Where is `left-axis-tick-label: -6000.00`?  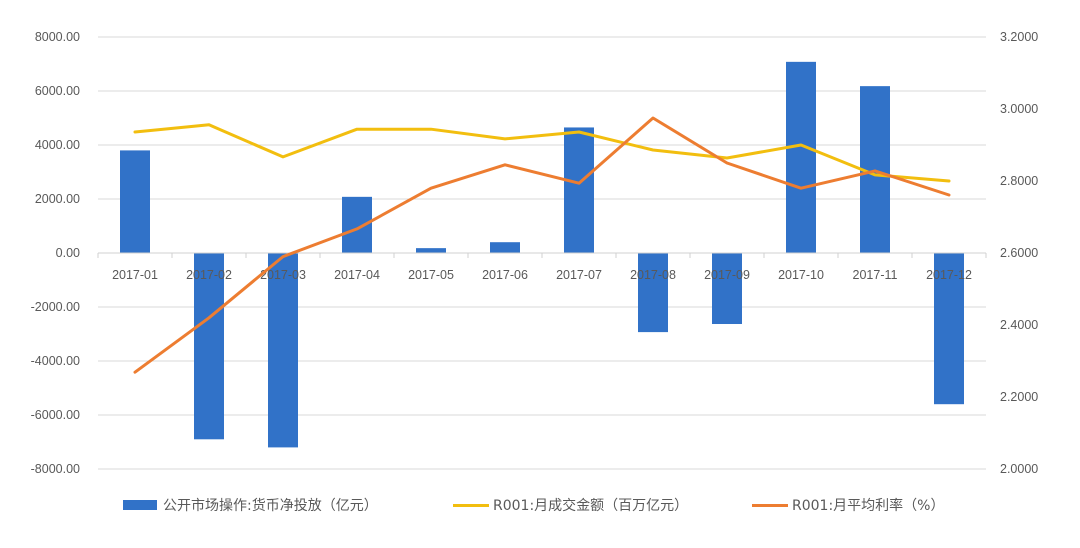
left-axis-tick-label: -6000.00 is located at coordinates (55, 415).